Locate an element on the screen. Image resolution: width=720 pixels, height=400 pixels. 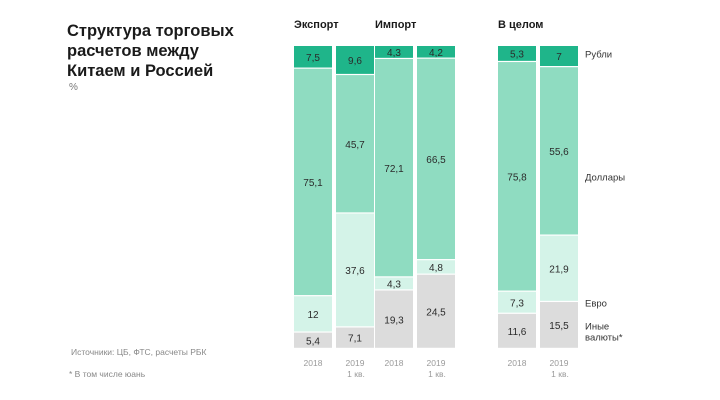
period-label-0-1: 2019 is located at coordinates (355, 363).